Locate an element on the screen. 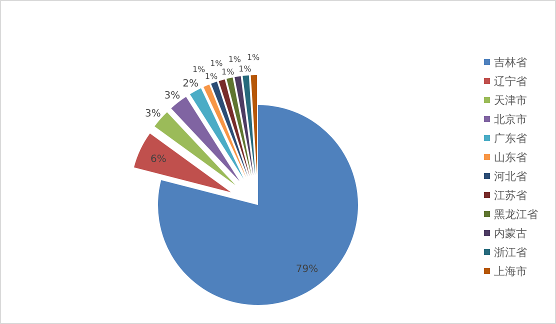 This screenshot has width=556, height=324. data-label: 79% is located at coordinates (307, 270).